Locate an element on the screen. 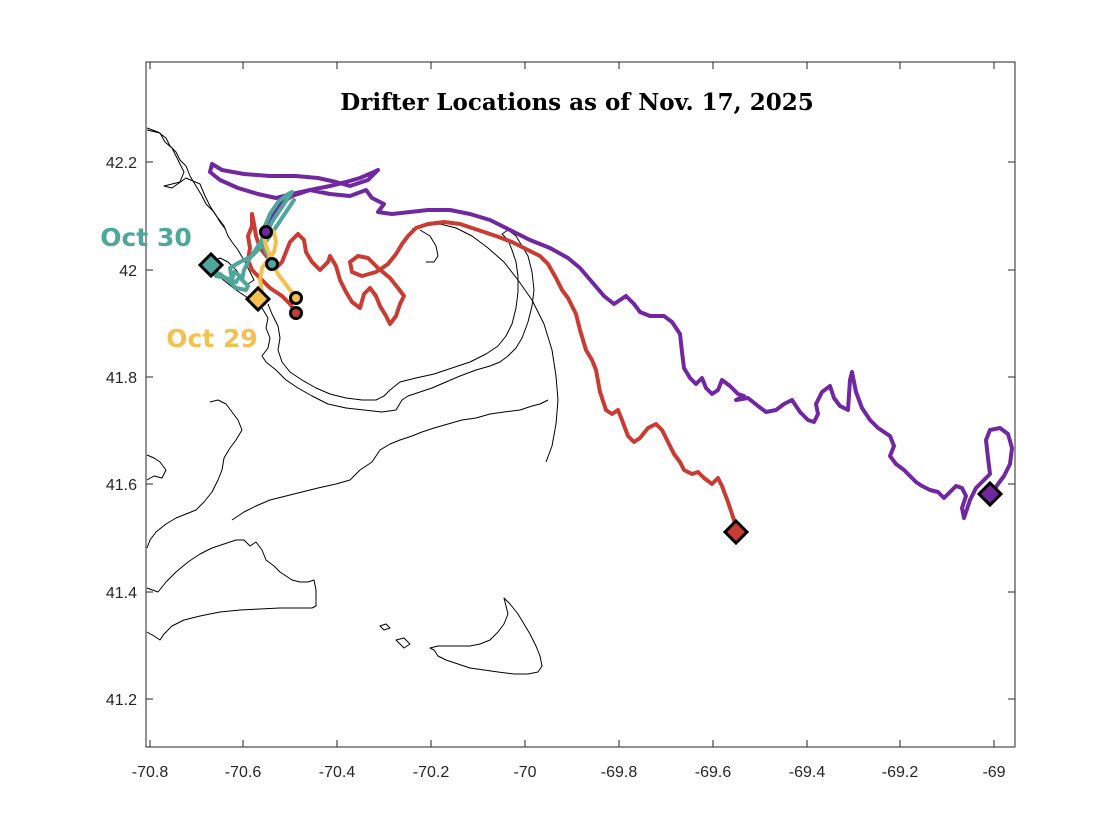 The width and height of the screenshot is (1120, 840). x-tick-label: -70.8 is located at coordinates (150, 772).